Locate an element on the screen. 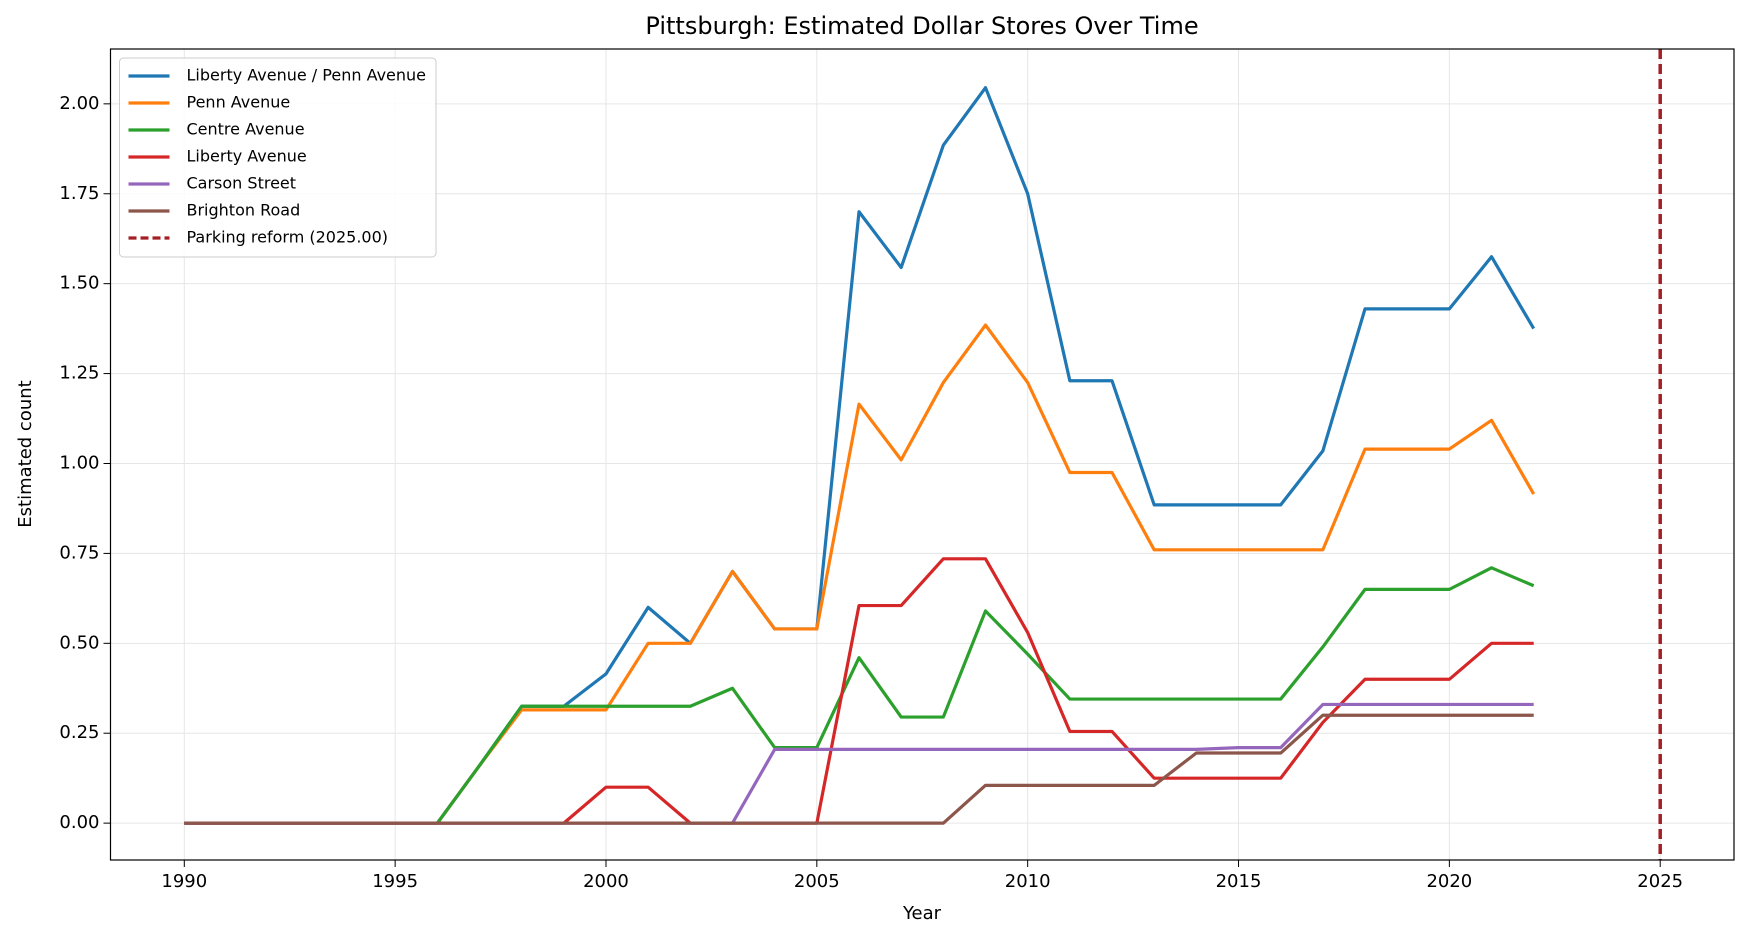 This screenshot has width=1742, height=936. y-tick-label: 0.00 is located at coordinates (79, 822).